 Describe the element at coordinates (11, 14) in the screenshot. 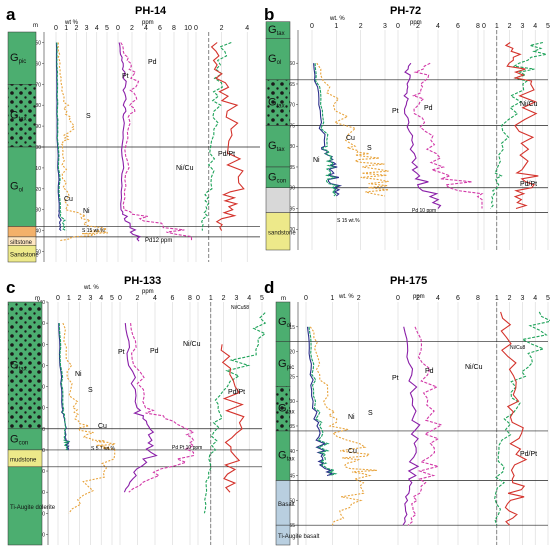

I see `panel-letter: a` at that location.